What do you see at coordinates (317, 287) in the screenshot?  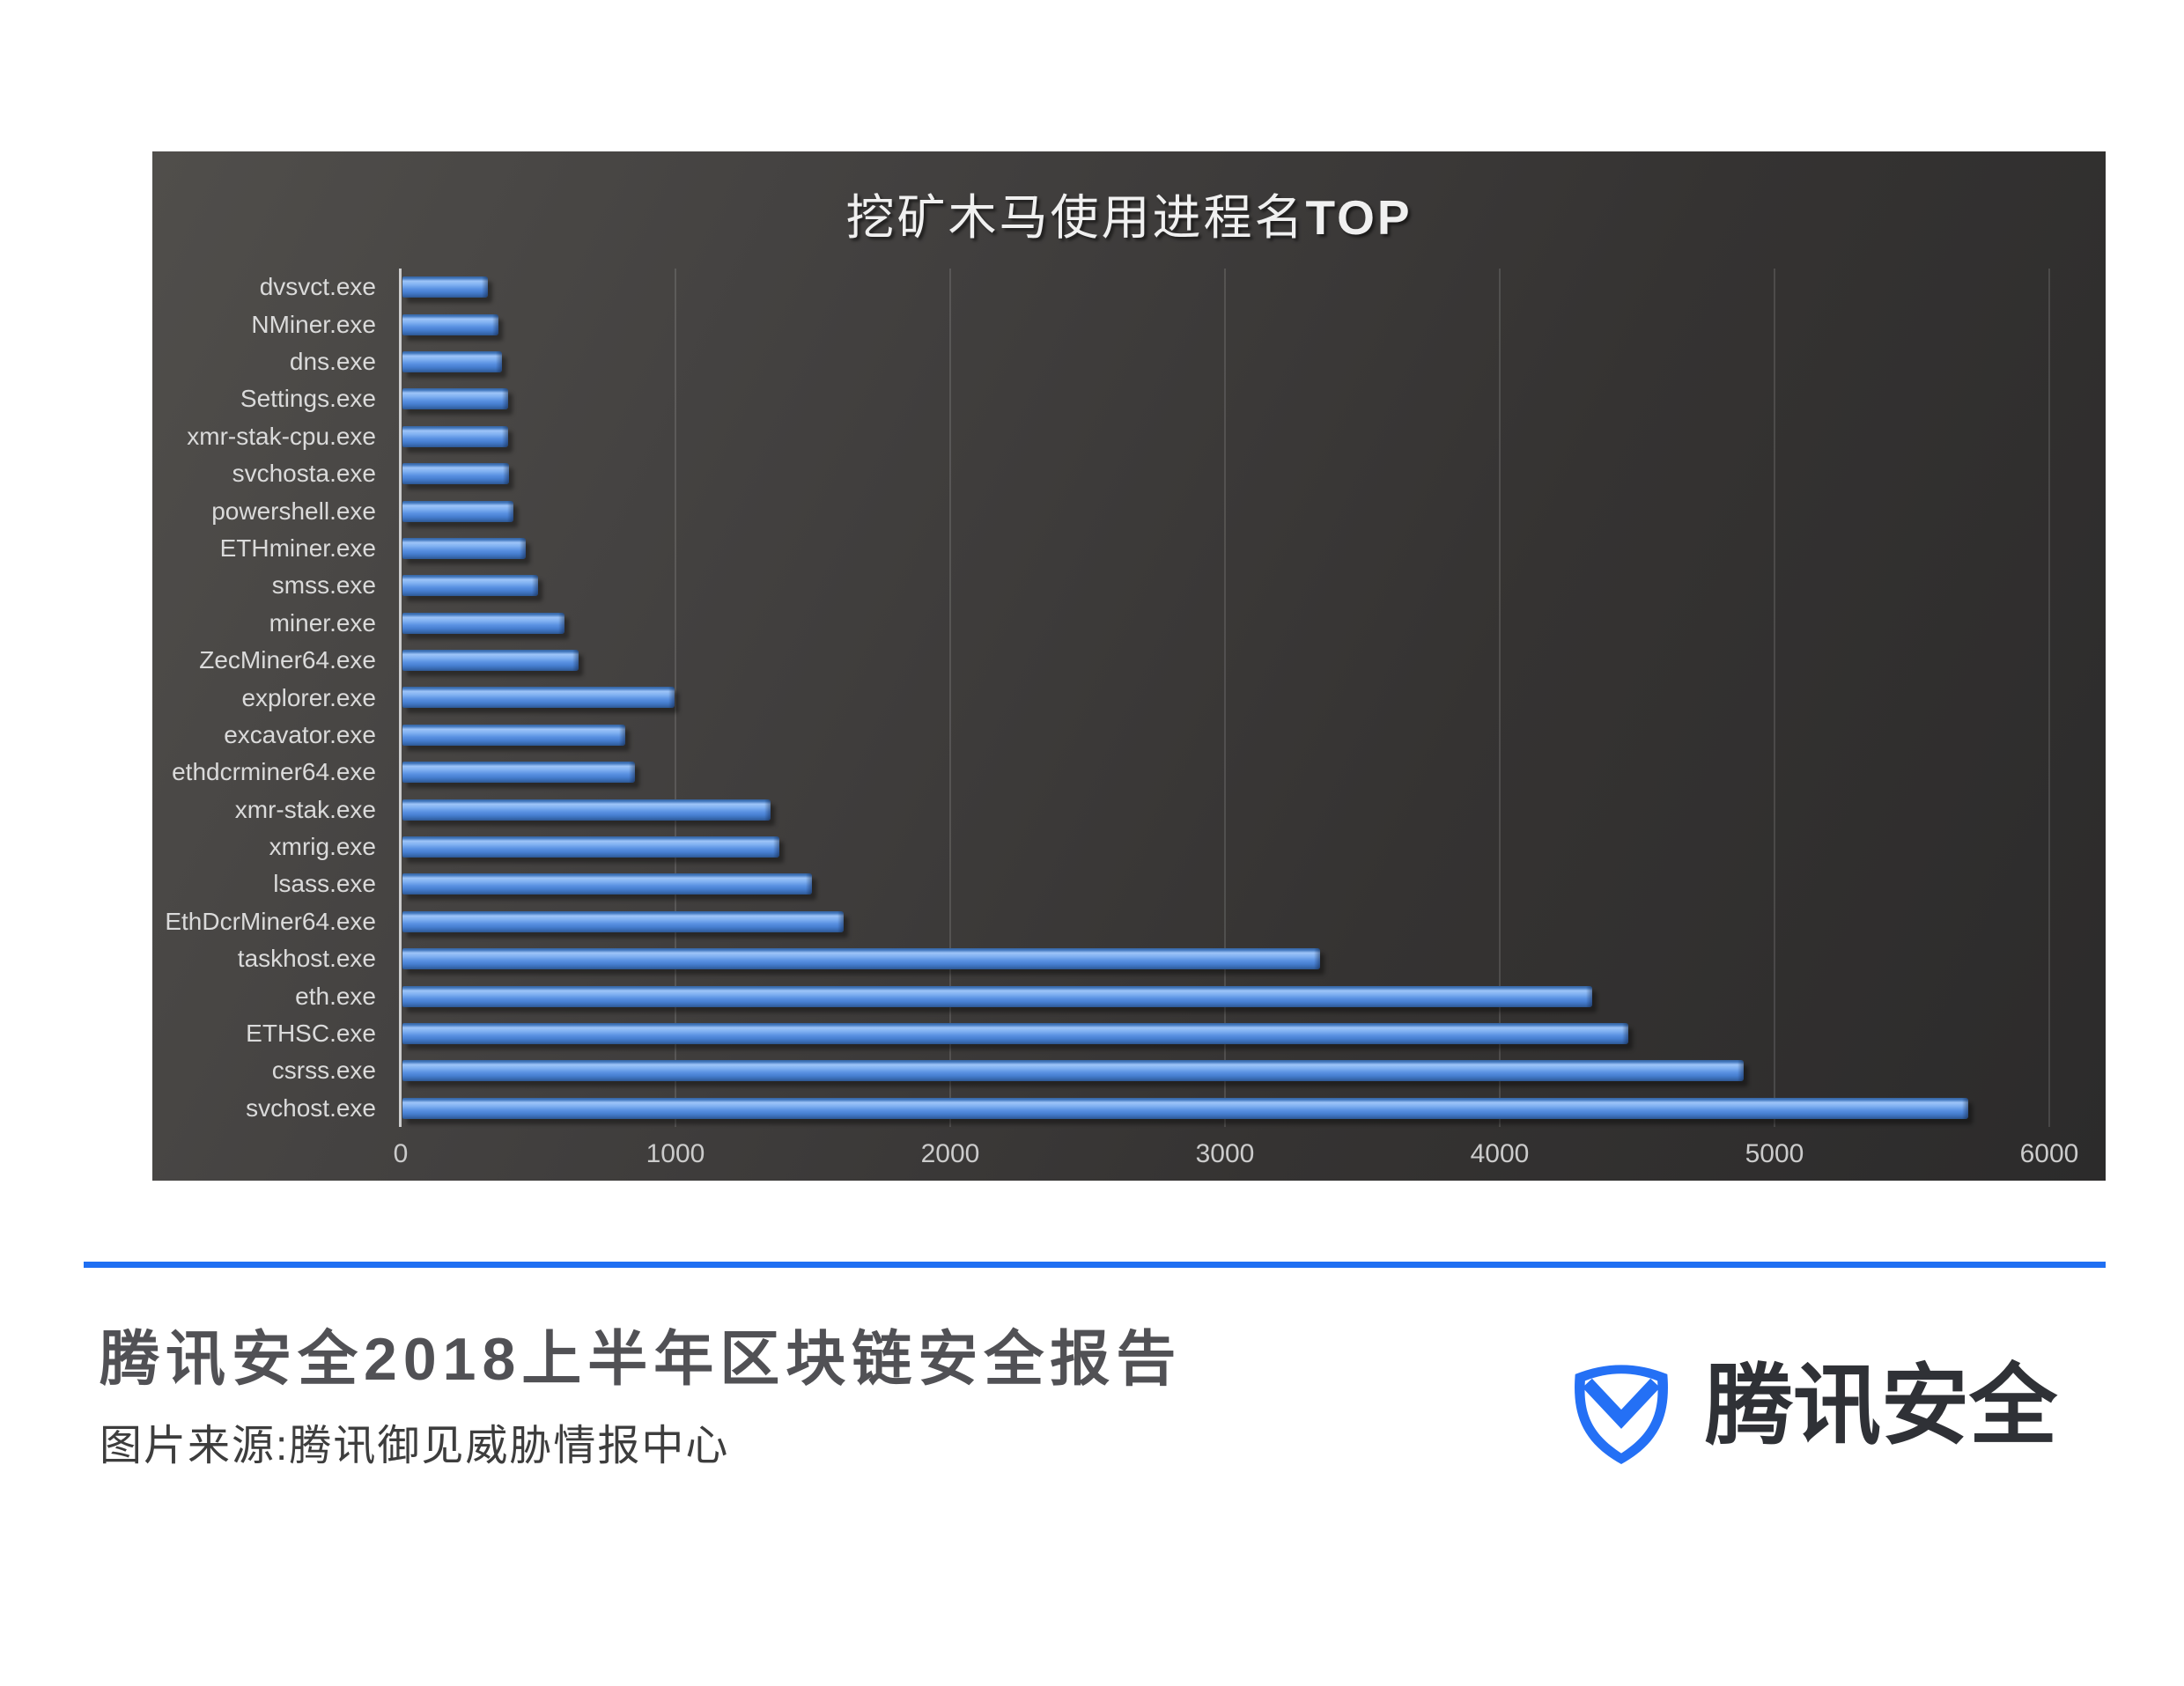 I see `y-label-dvsvct.exe: dvsvct.exe` at bounding box center [317, 287].